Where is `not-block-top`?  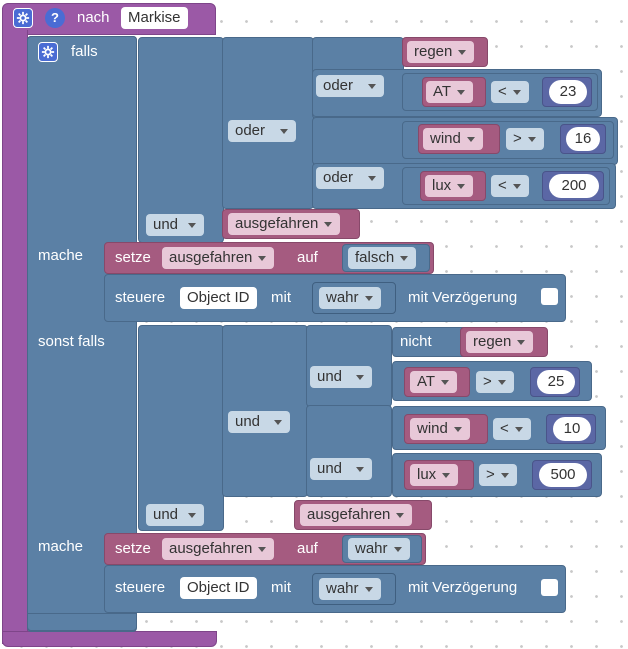
not-block-top is located at coordinates (432, 342).